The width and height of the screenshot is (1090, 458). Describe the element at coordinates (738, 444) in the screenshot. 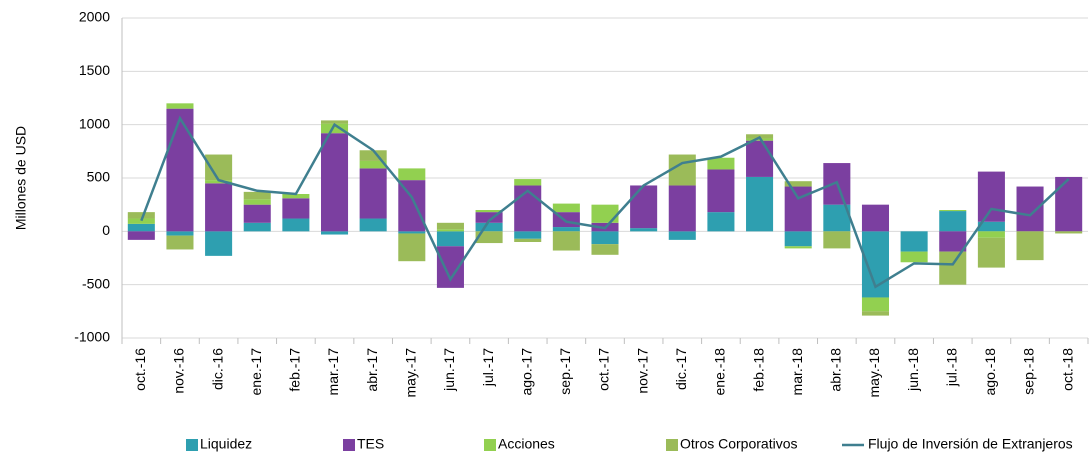

I see `legend-label: Otros Corporativos` at that location.